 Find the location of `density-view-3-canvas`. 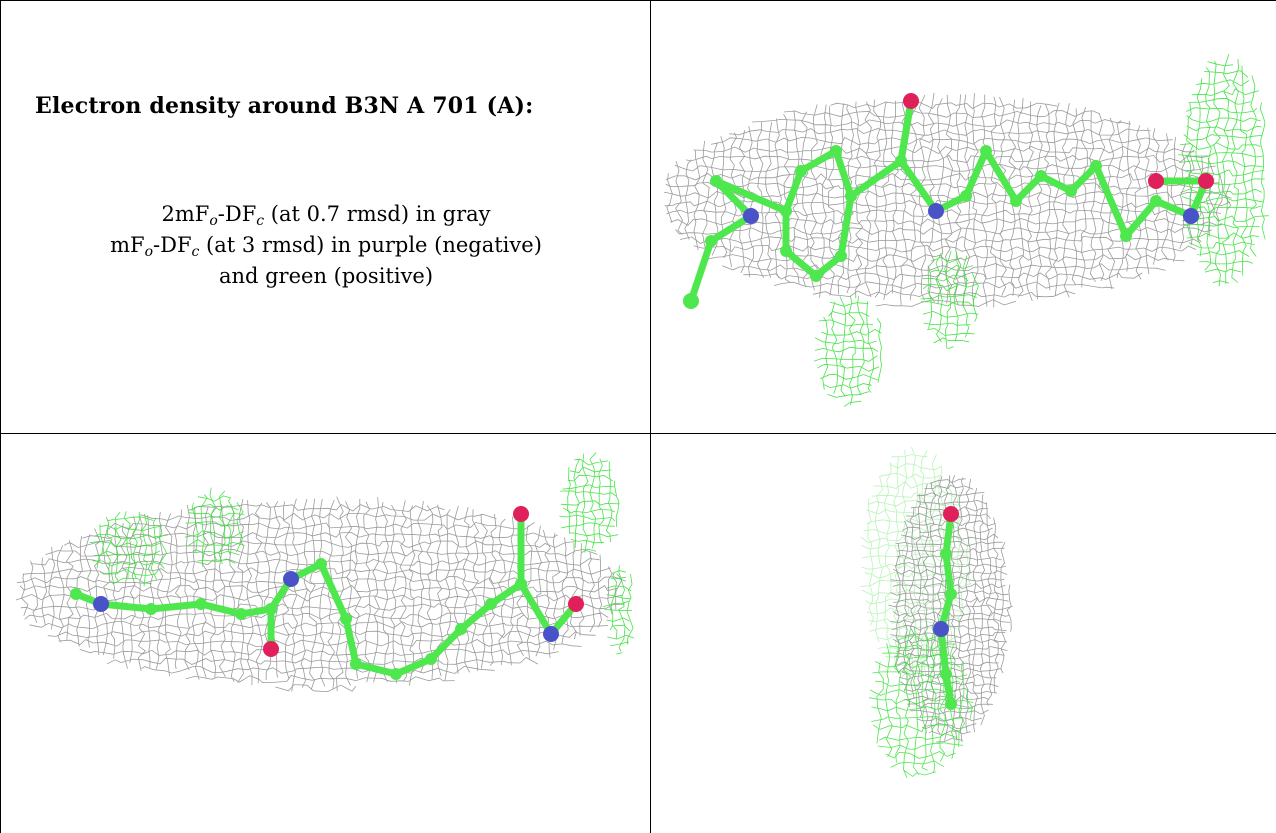

density-view-3-canvas is located at coordinates (936, 612).